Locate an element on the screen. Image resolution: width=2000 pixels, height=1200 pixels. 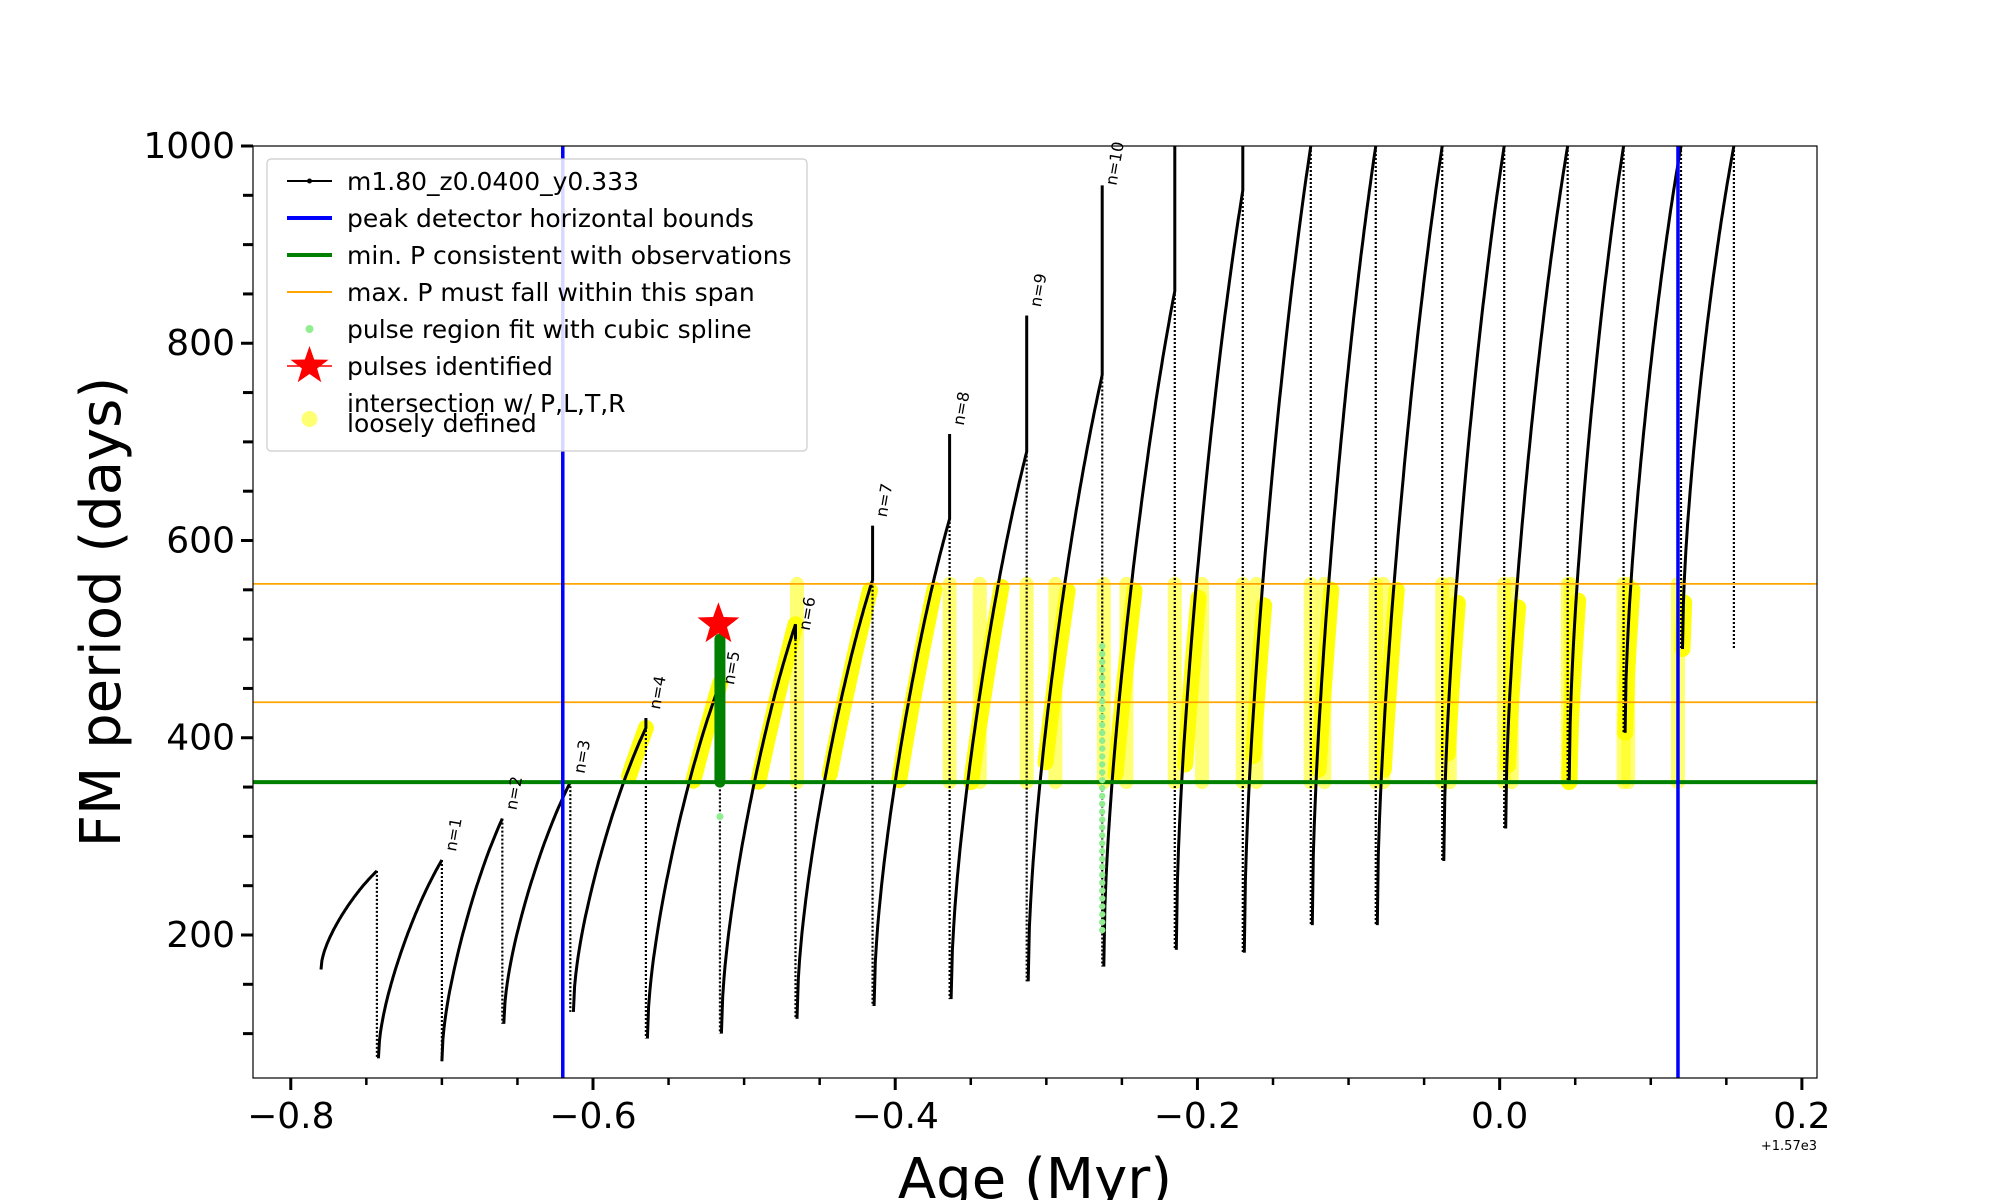
x-tick-label: −0.6 is located at coordinates (592, 1116).